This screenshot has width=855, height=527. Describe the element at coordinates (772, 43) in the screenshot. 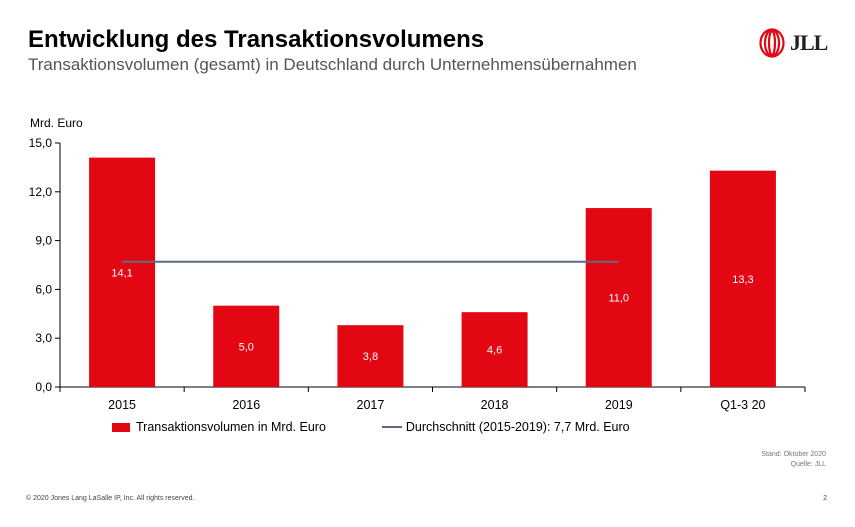

I see `jll-flame-icon` at that location.